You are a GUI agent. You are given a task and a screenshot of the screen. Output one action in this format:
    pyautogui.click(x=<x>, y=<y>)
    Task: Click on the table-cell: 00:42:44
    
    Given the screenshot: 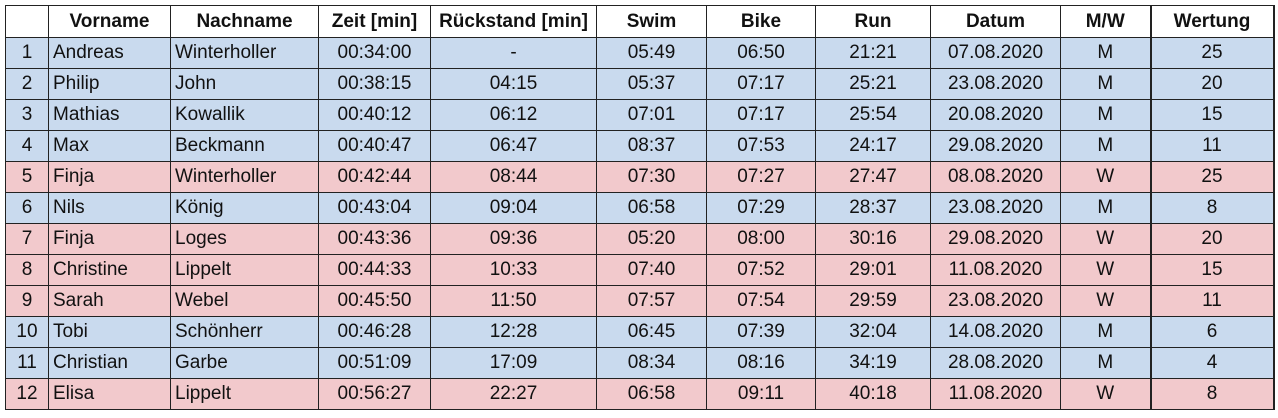 What is the action you would take?
    pyautogui.click(x=374, y=177)
    